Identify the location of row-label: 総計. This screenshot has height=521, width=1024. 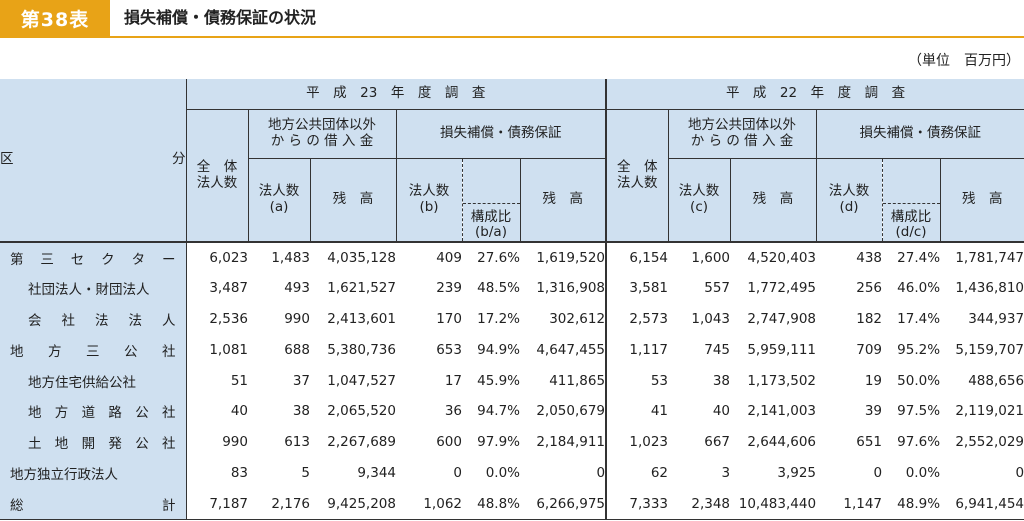
(93, 504).